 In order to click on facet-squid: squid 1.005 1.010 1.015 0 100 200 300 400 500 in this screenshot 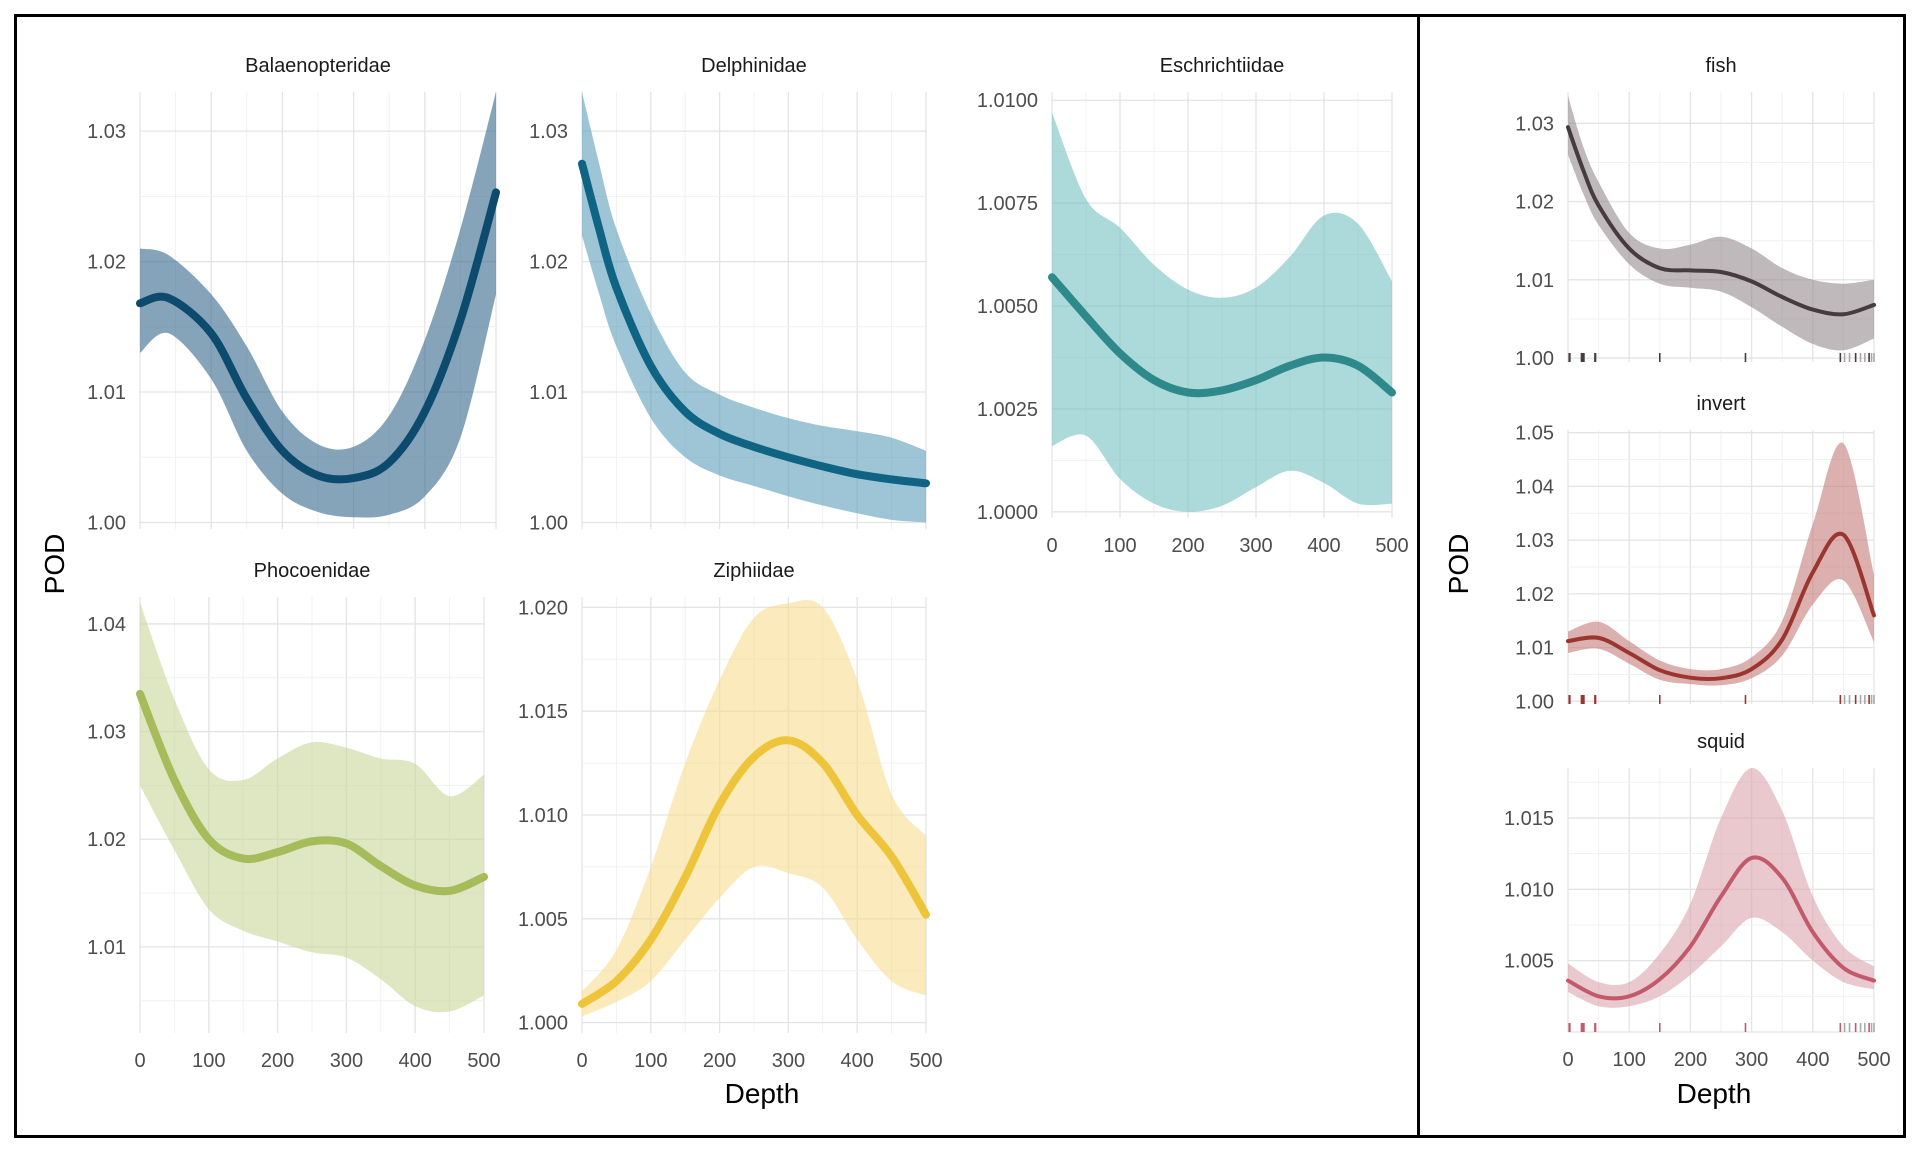, I will do `click(1697, 901)`.